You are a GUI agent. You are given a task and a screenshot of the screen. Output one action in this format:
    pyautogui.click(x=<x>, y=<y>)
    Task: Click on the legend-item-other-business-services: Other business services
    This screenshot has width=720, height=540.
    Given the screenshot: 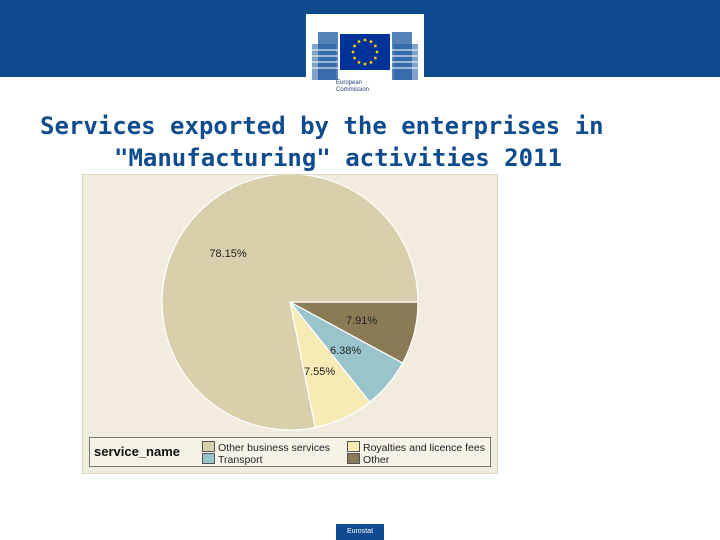 What is the action you would take?
    pyautogui.click(x=266, y=447)
    